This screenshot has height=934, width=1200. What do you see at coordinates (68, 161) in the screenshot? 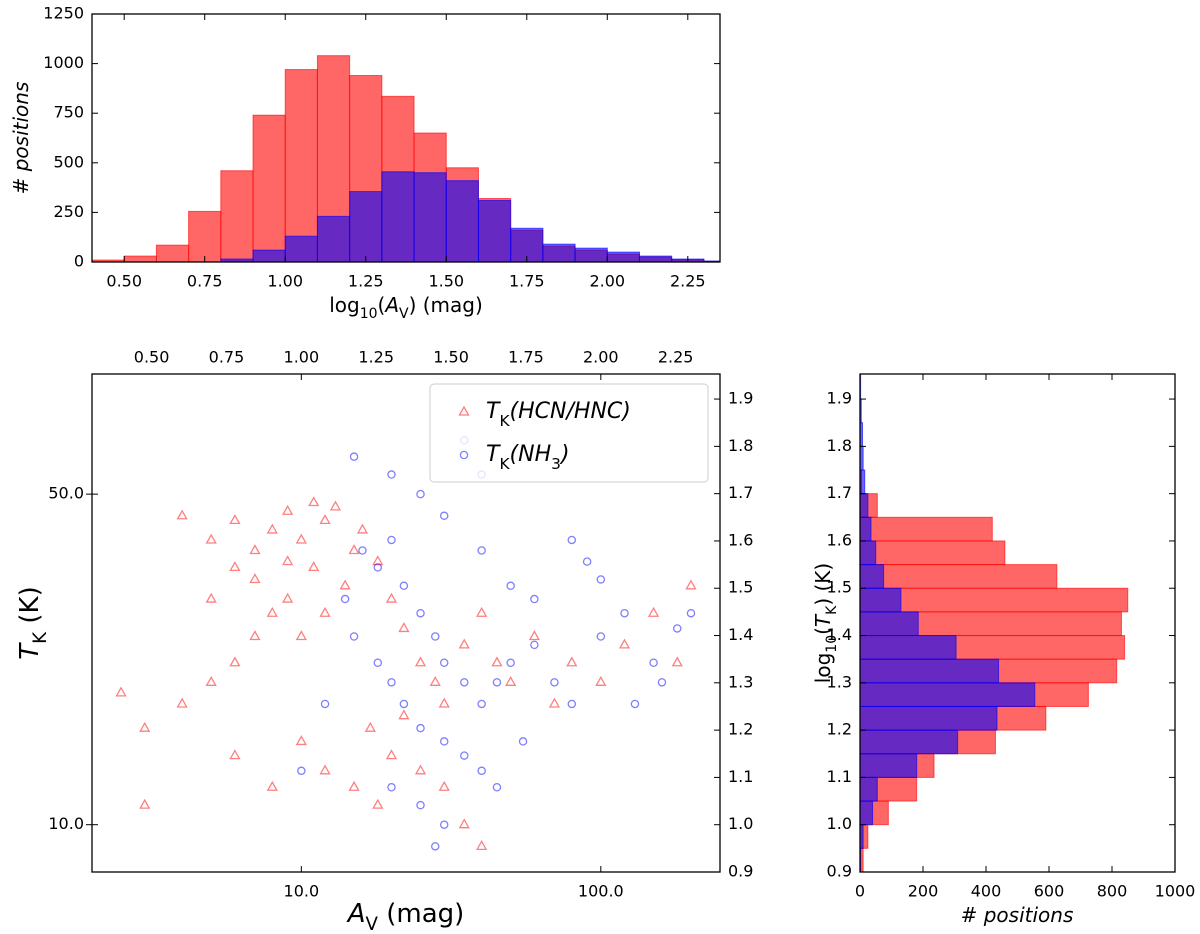
I see `y-tick-label: 500` at bounding box center [68, 161].